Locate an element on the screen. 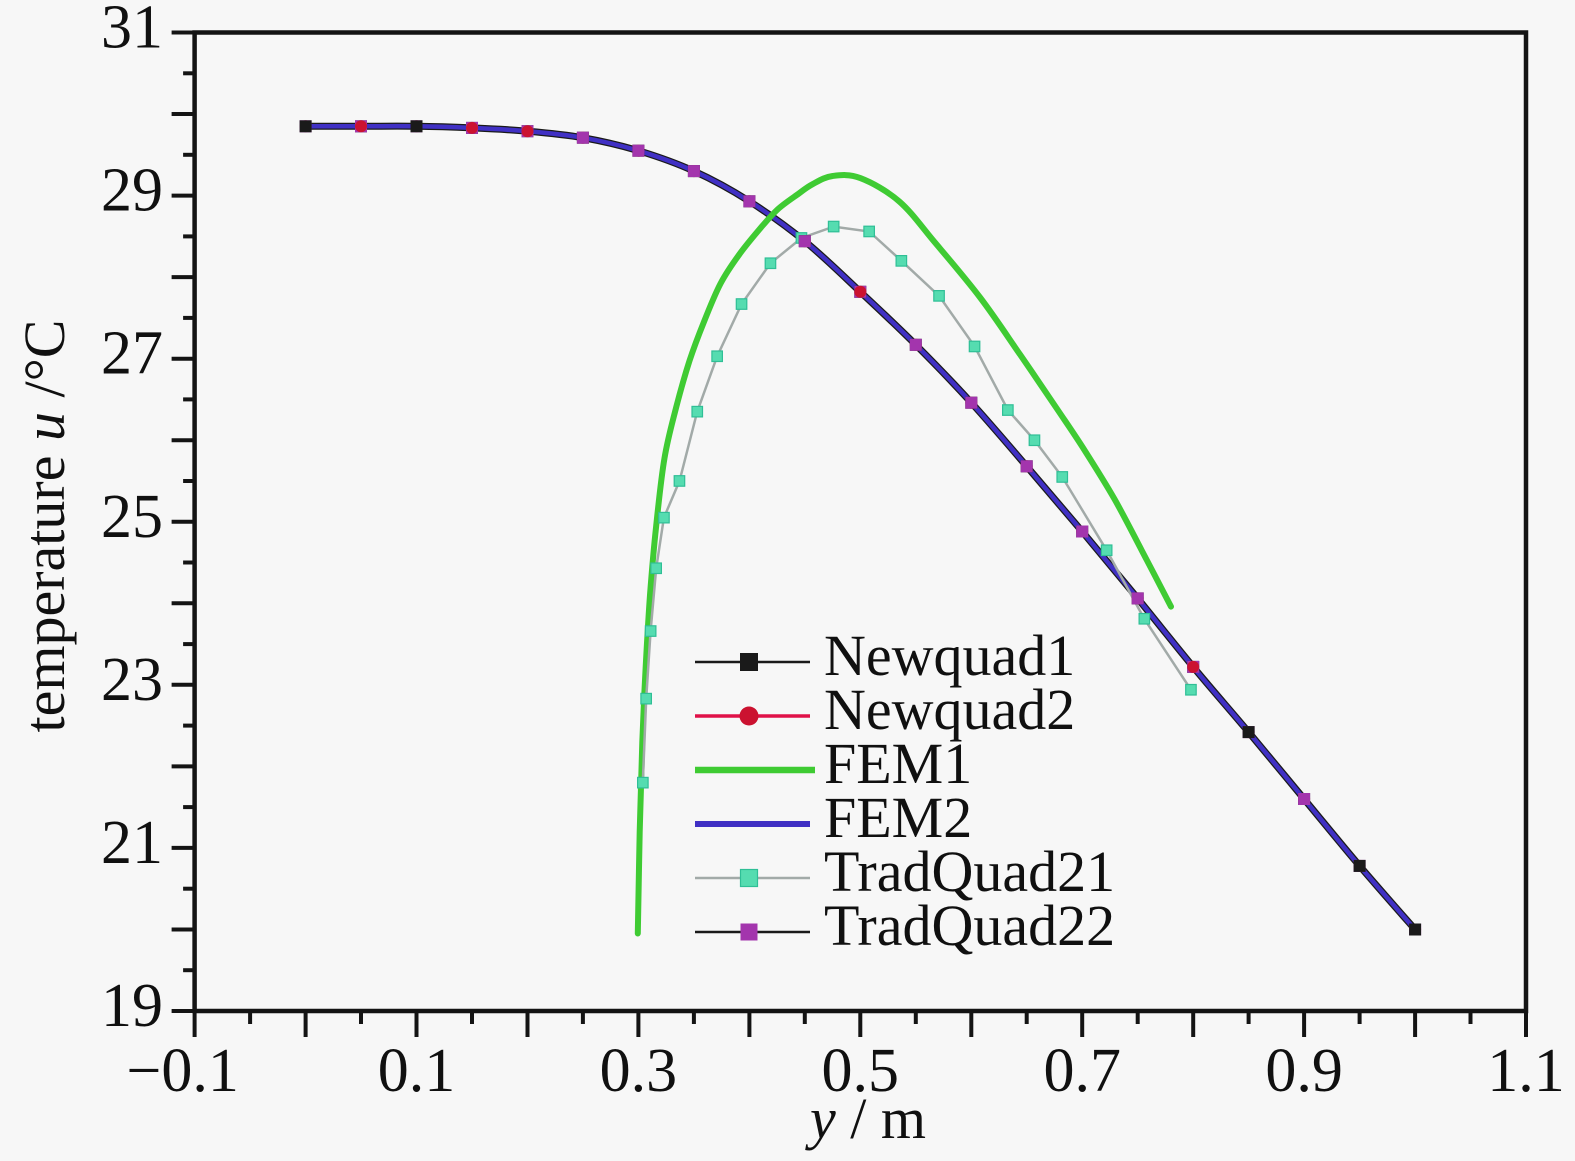  svg-text: y / m is located at coordinates (865, 1118).